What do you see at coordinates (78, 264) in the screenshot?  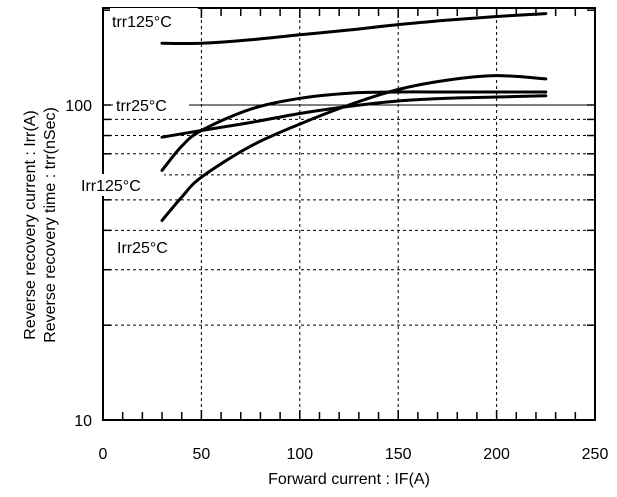 I see `y-tick-labels: 10 100` at bounding box center [78, 264].